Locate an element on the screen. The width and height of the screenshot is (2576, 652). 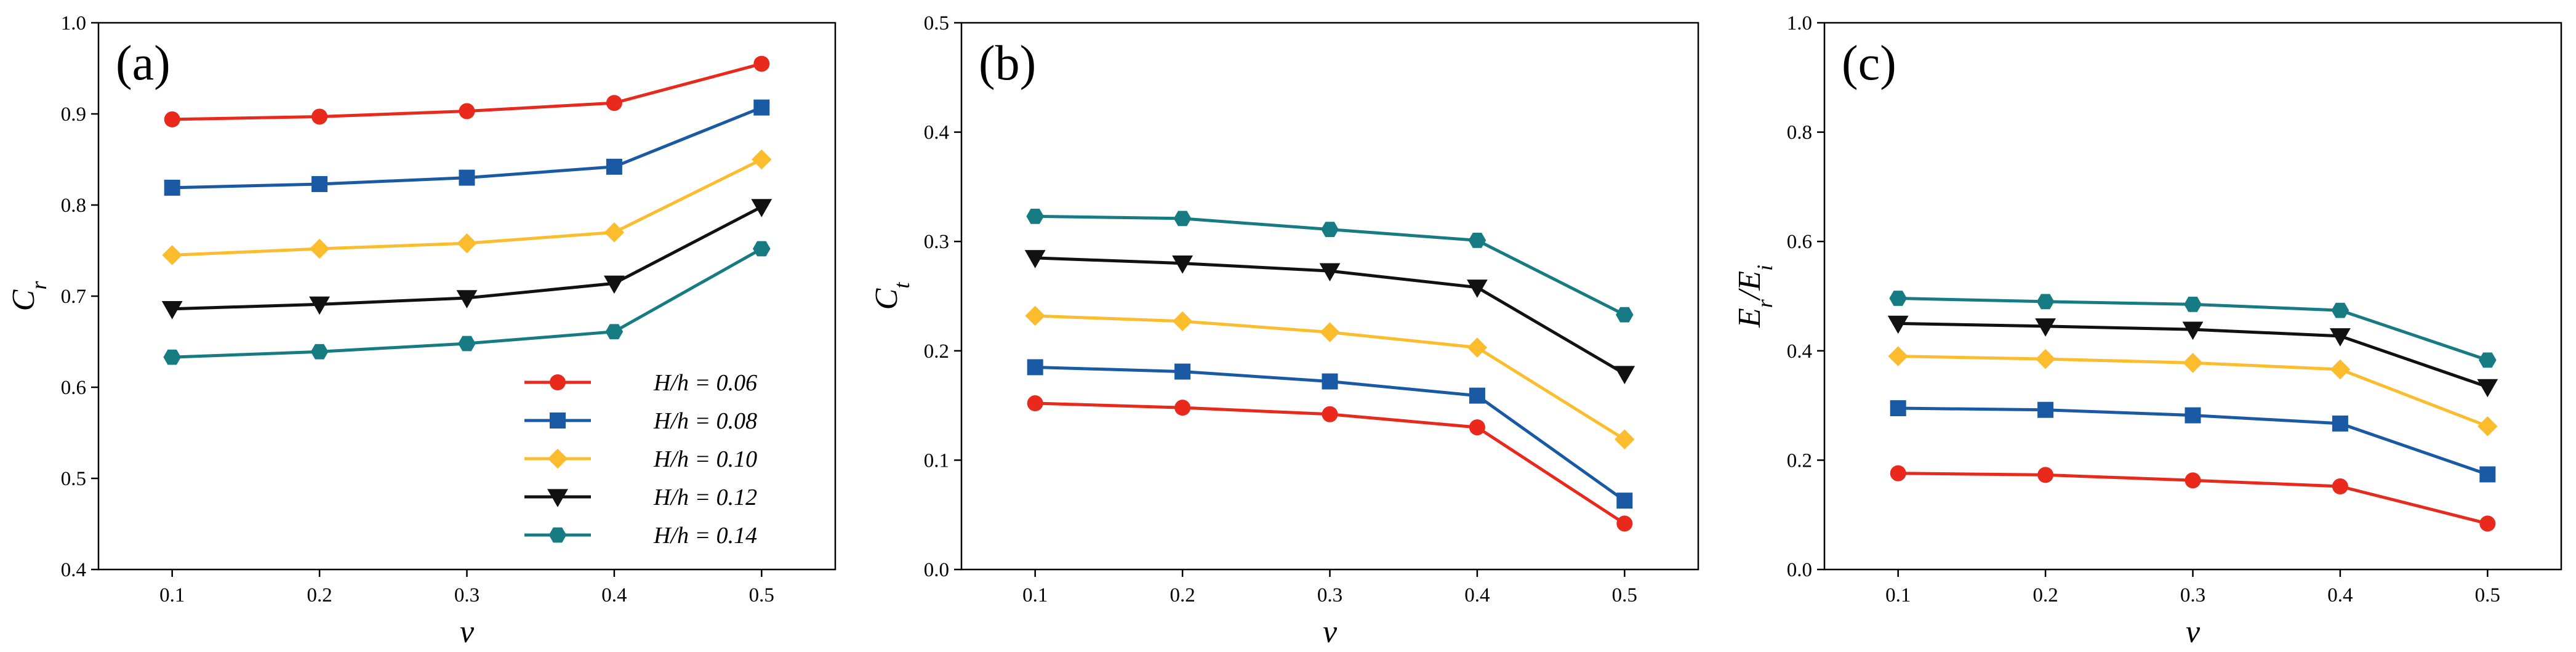
legend-label: H/h = 0.06 is located at coordinates (705, 383).